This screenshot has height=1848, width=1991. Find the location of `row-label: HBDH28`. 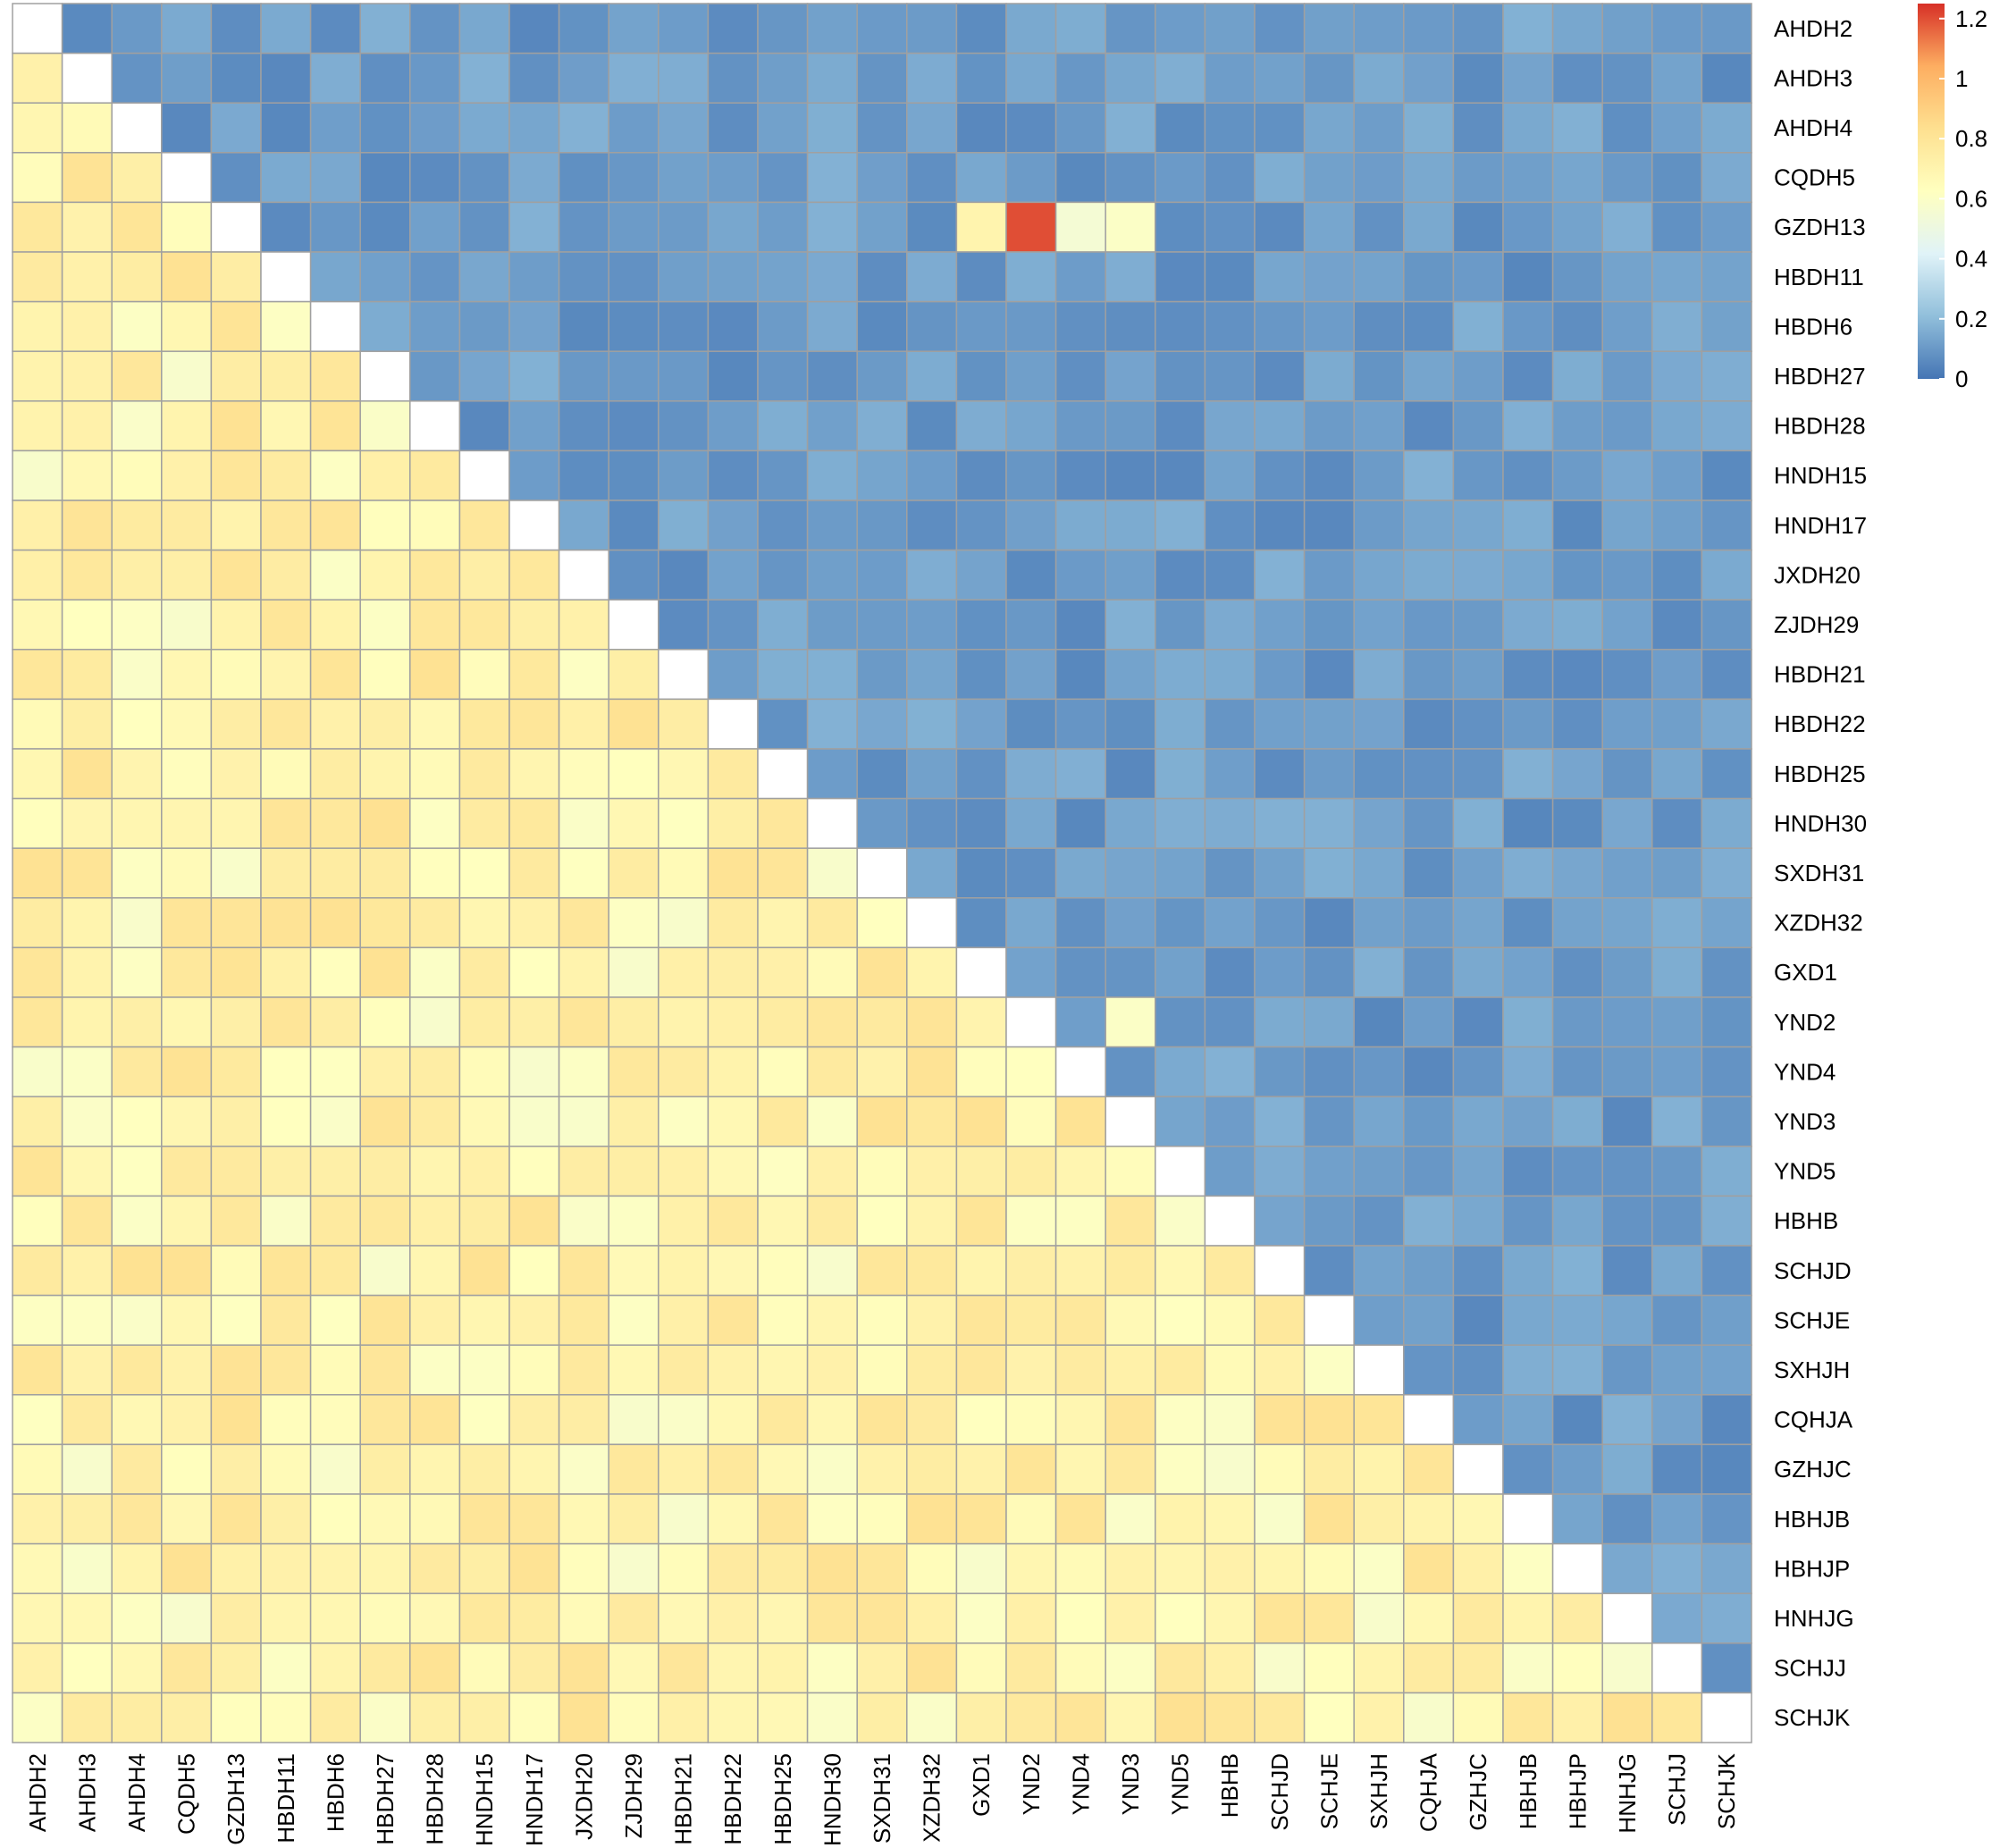

row-label: HBDH28 is located at coordinates (1820, 426).